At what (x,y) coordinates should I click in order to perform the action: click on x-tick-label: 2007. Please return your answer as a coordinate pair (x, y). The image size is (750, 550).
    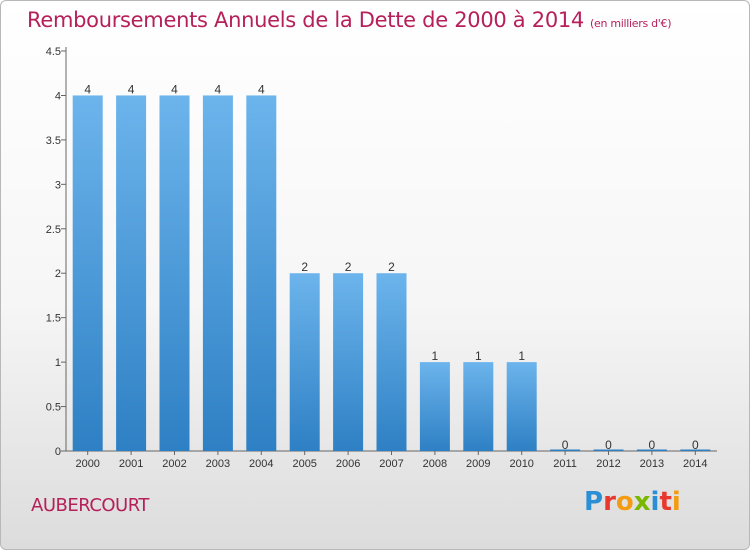
    Looking at the image, I should click on (391, 464).